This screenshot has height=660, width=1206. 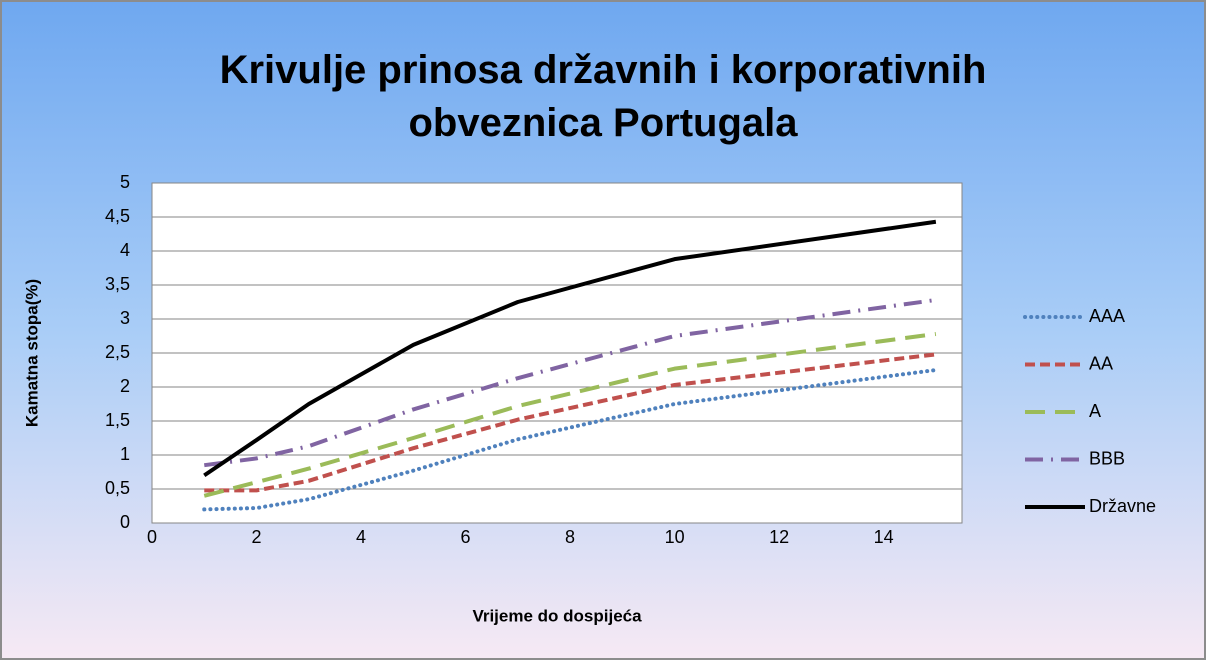 What do you see at coordinates (361, 537) in the screenshot?
I see `x-tick-label: 4` at bounding box center [361, 537].